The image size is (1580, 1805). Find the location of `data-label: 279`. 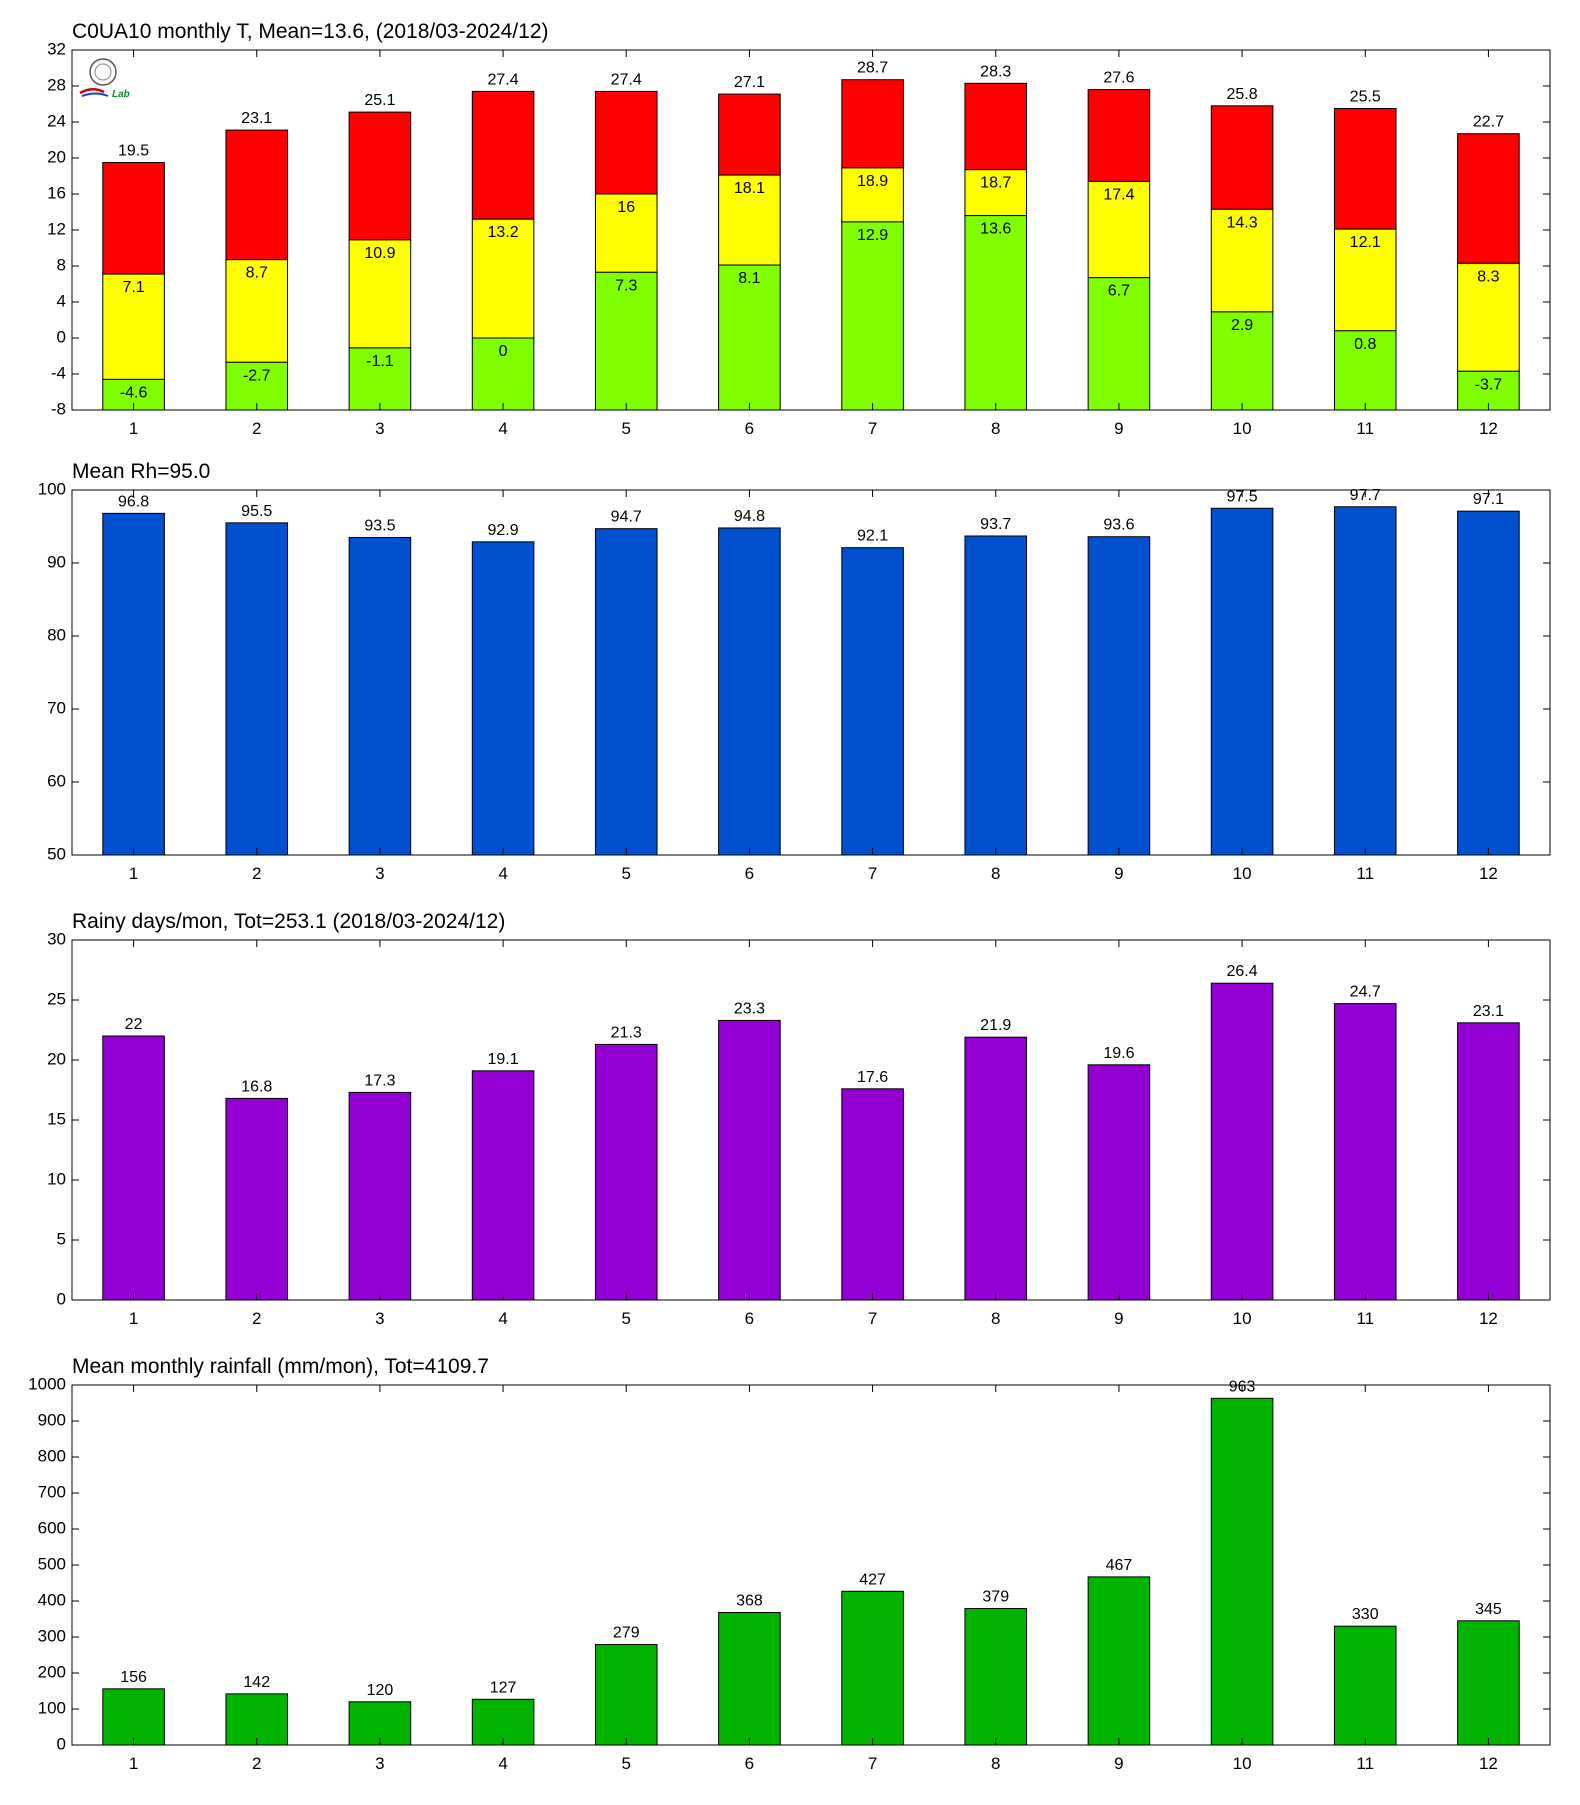

data-label: 279 is located at coordinates (626, 1633).